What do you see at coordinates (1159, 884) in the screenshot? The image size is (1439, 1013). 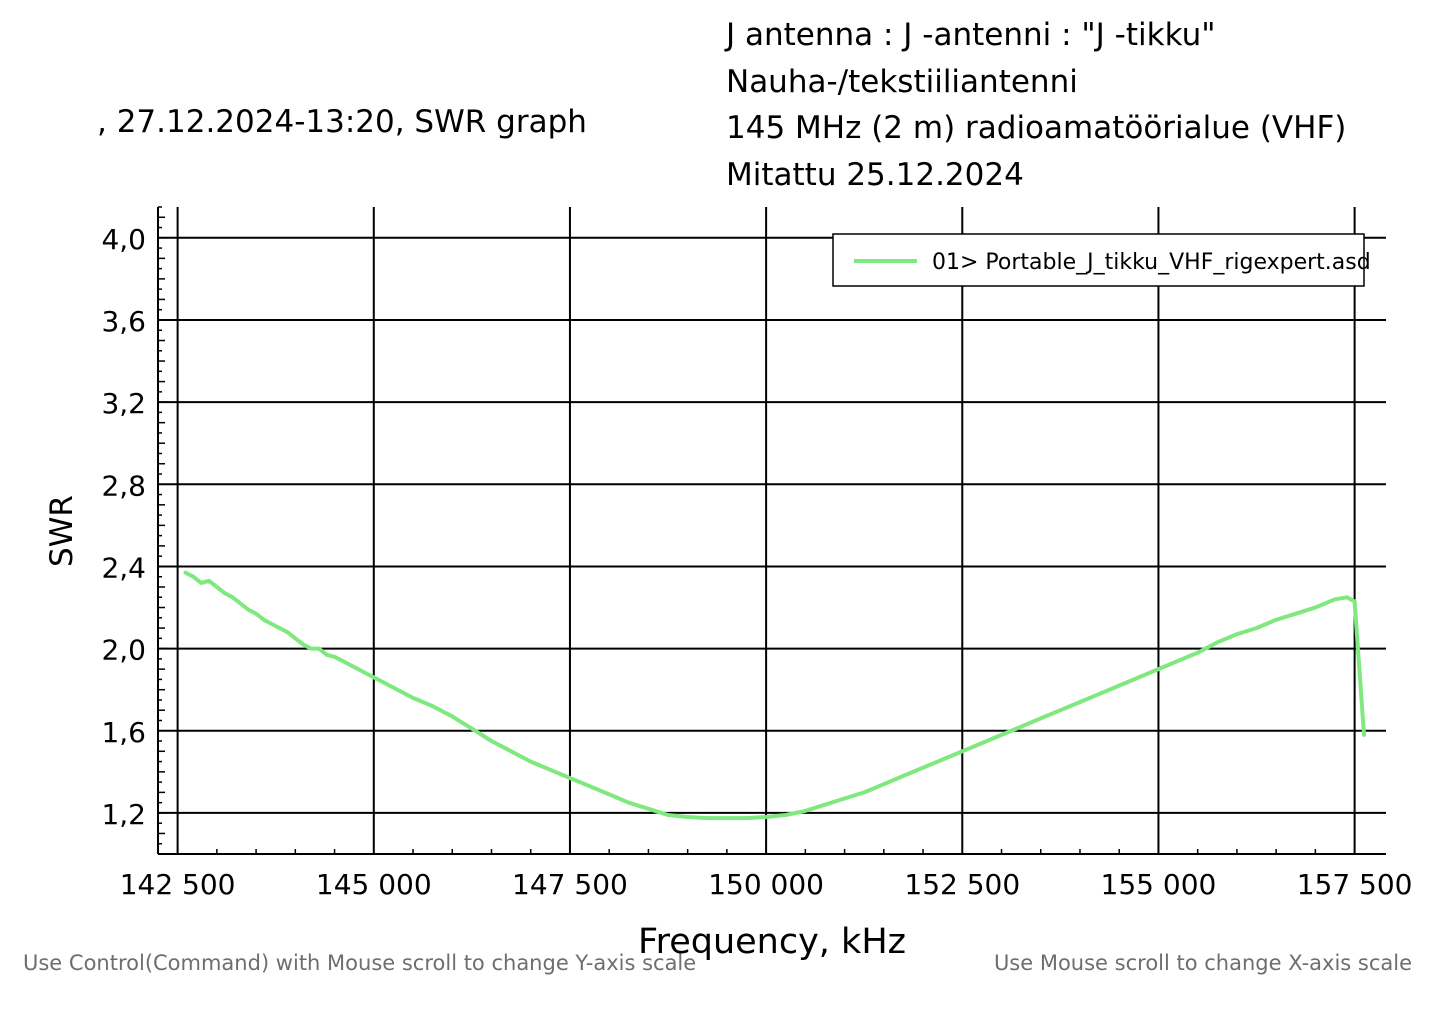 I see `x-tick-label: 155 000` at bounding box center [1159, 884].